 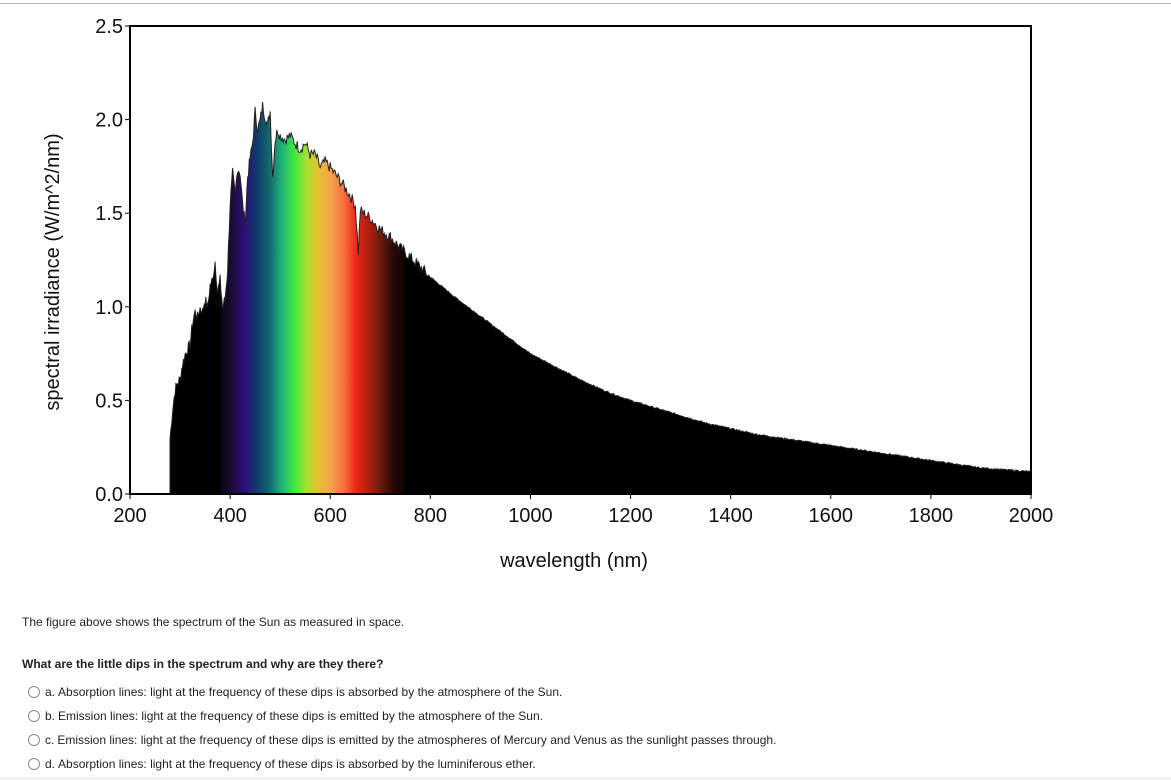 I want to click on y-tick-label: 2.5, so click(x=109, y=27).